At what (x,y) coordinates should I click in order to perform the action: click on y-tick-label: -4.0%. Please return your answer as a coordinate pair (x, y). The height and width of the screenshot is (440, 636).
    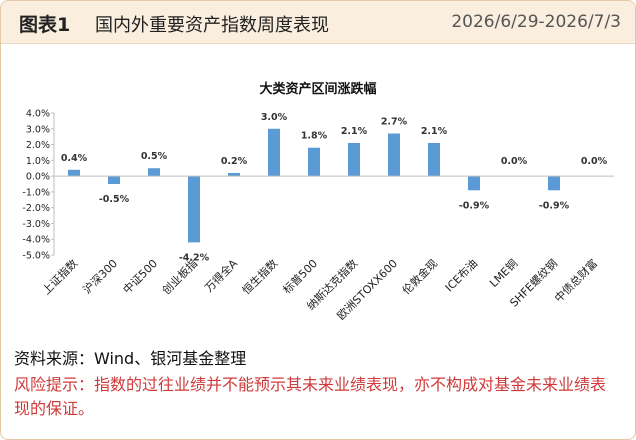
    Looking at the image, I should click on (36, 240).